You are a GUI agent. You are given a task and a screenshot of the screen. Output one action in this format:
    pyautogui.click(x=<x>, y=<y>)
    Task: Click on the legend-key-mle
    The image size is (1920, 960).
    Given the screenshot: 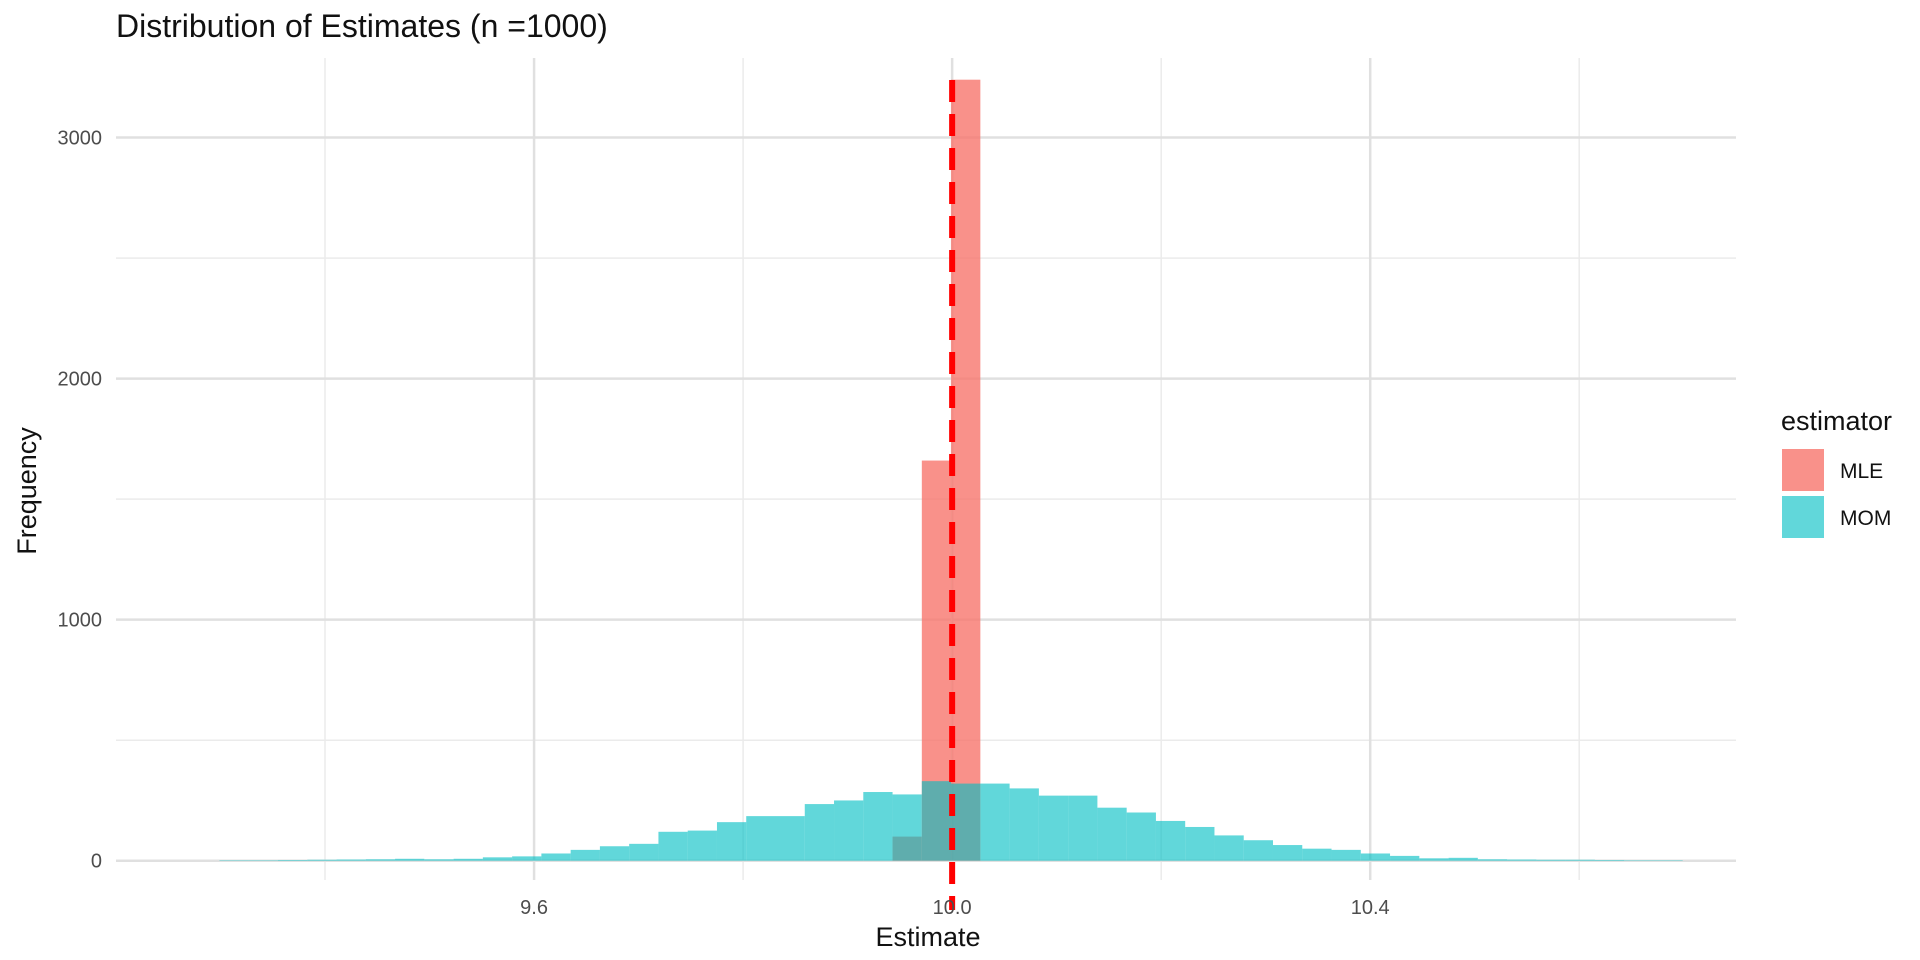 What is the action you would take?
    pyautogui.click(x=1803, y=470)
    